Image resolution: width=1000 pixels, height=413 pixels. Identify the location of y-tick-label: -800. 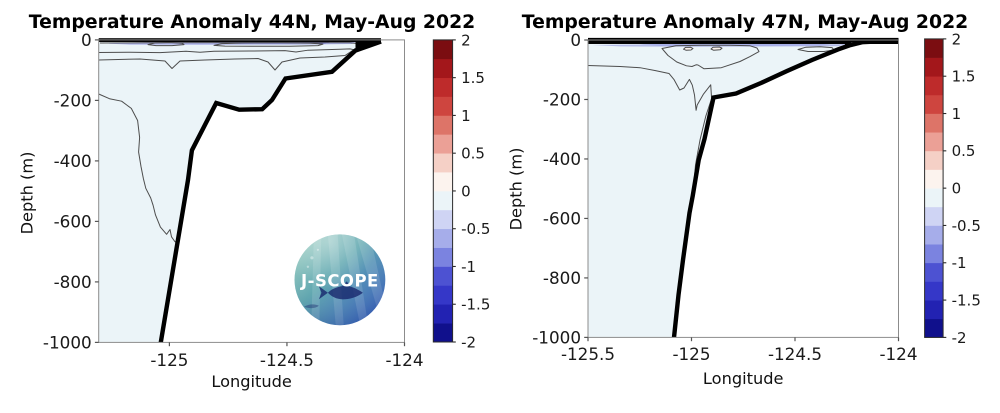
(562, 278).